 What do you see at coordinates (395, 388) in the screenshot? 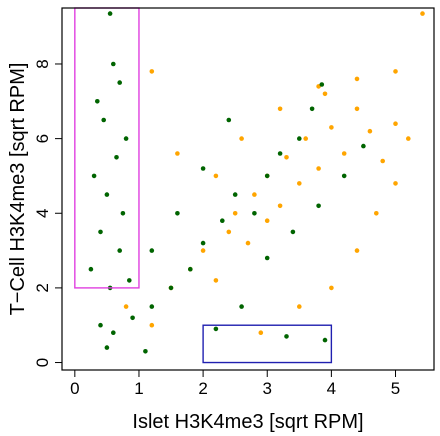
I see `x-tick-label: 5` at bounding box center [395, 388].